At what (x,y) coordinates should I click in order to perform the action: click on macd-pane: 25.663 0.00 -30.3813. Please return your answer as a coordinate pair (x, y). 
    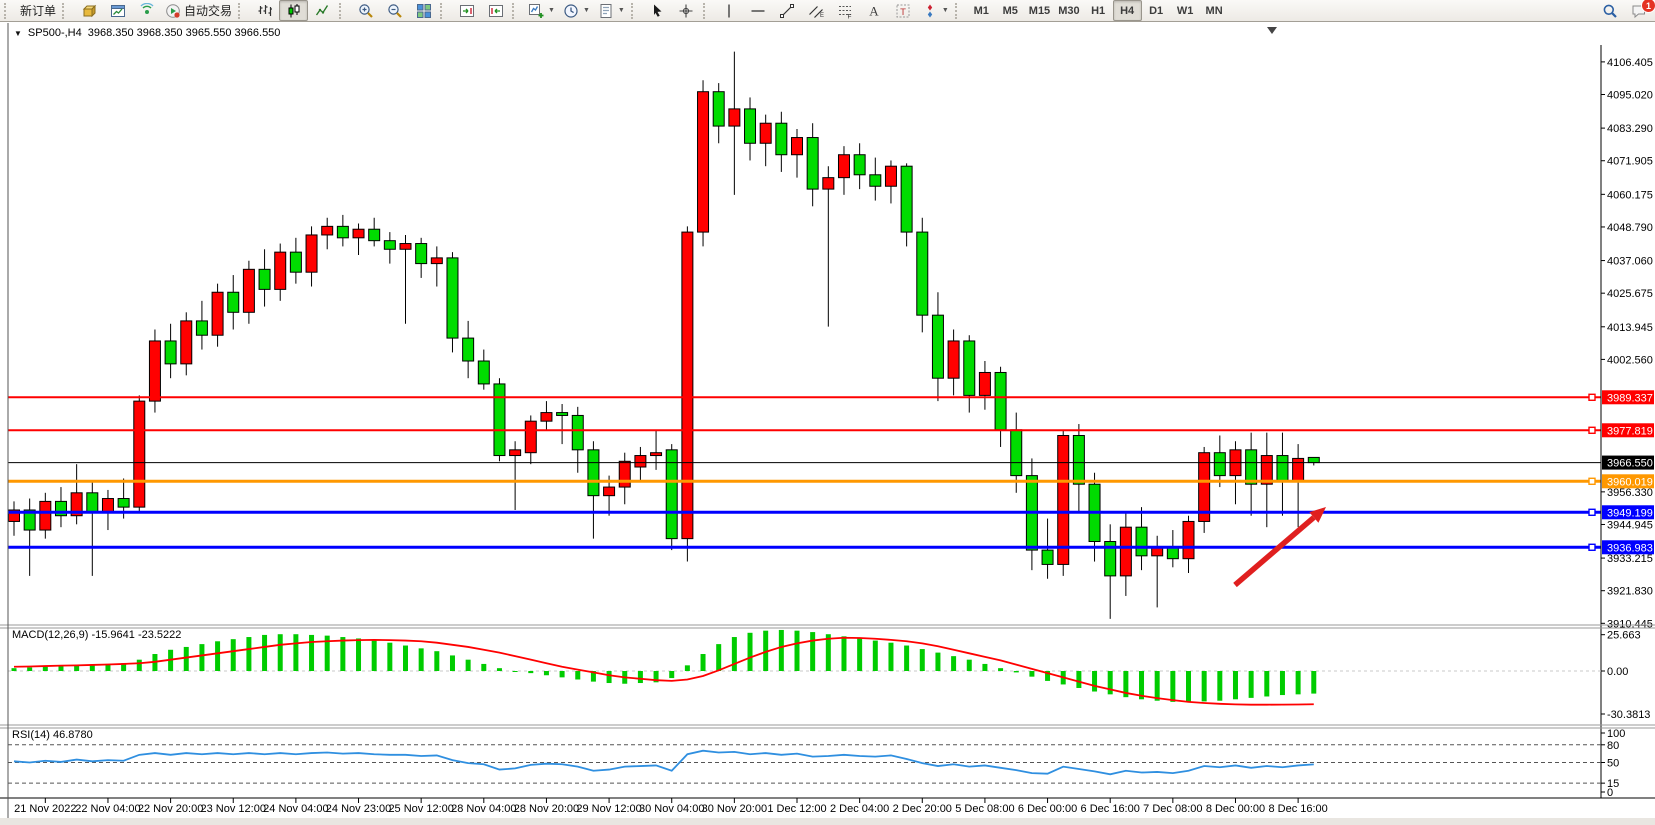
    Looking at the image, I should click on (829, 675).